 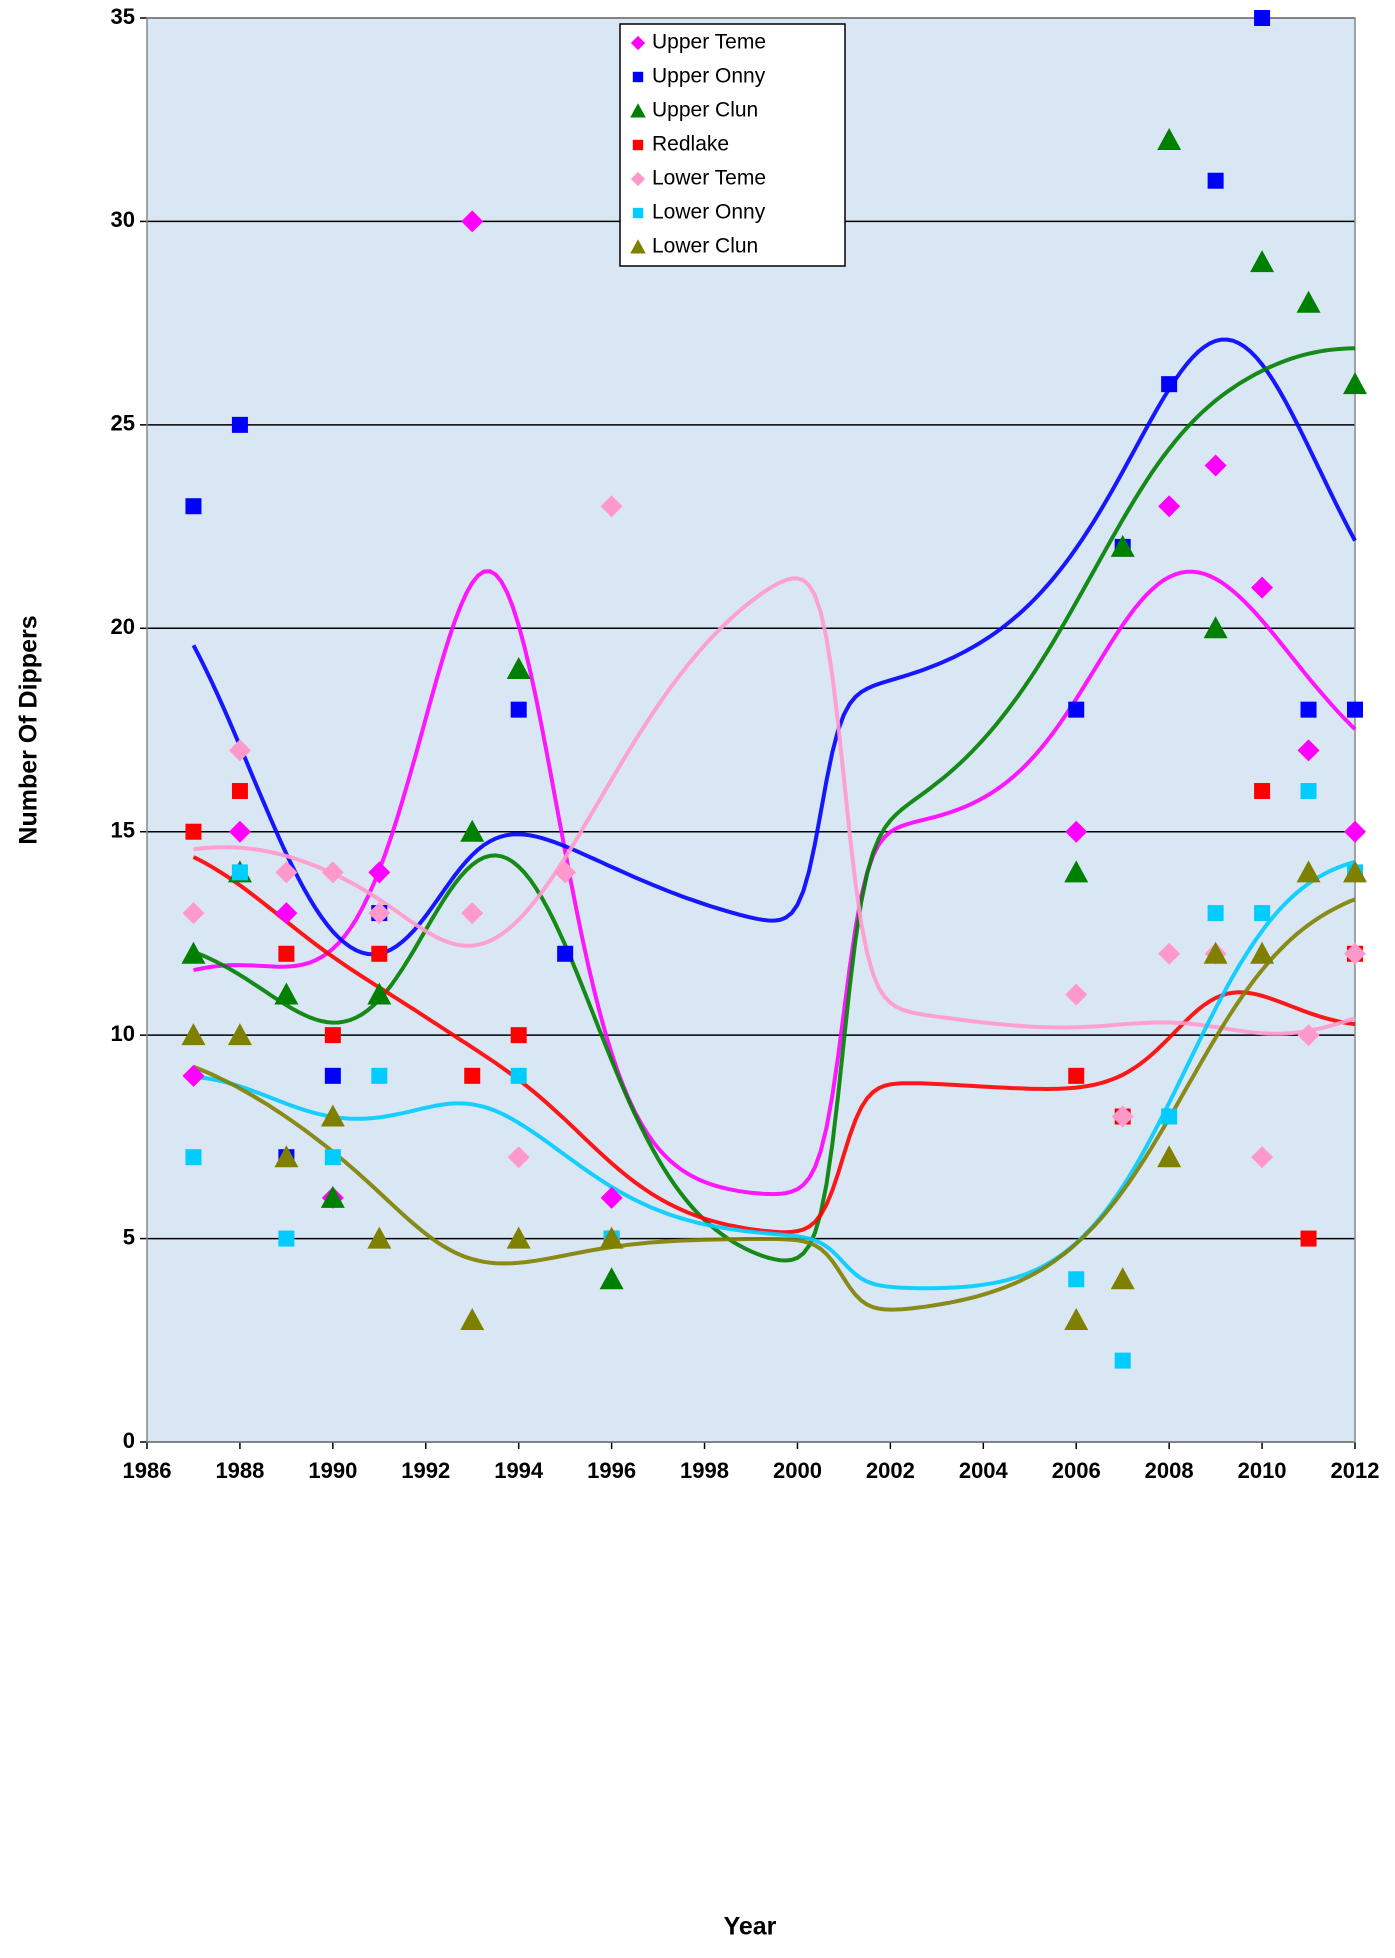 I want to click on x-tick-label: 1996, so click(x=611, y=1470).